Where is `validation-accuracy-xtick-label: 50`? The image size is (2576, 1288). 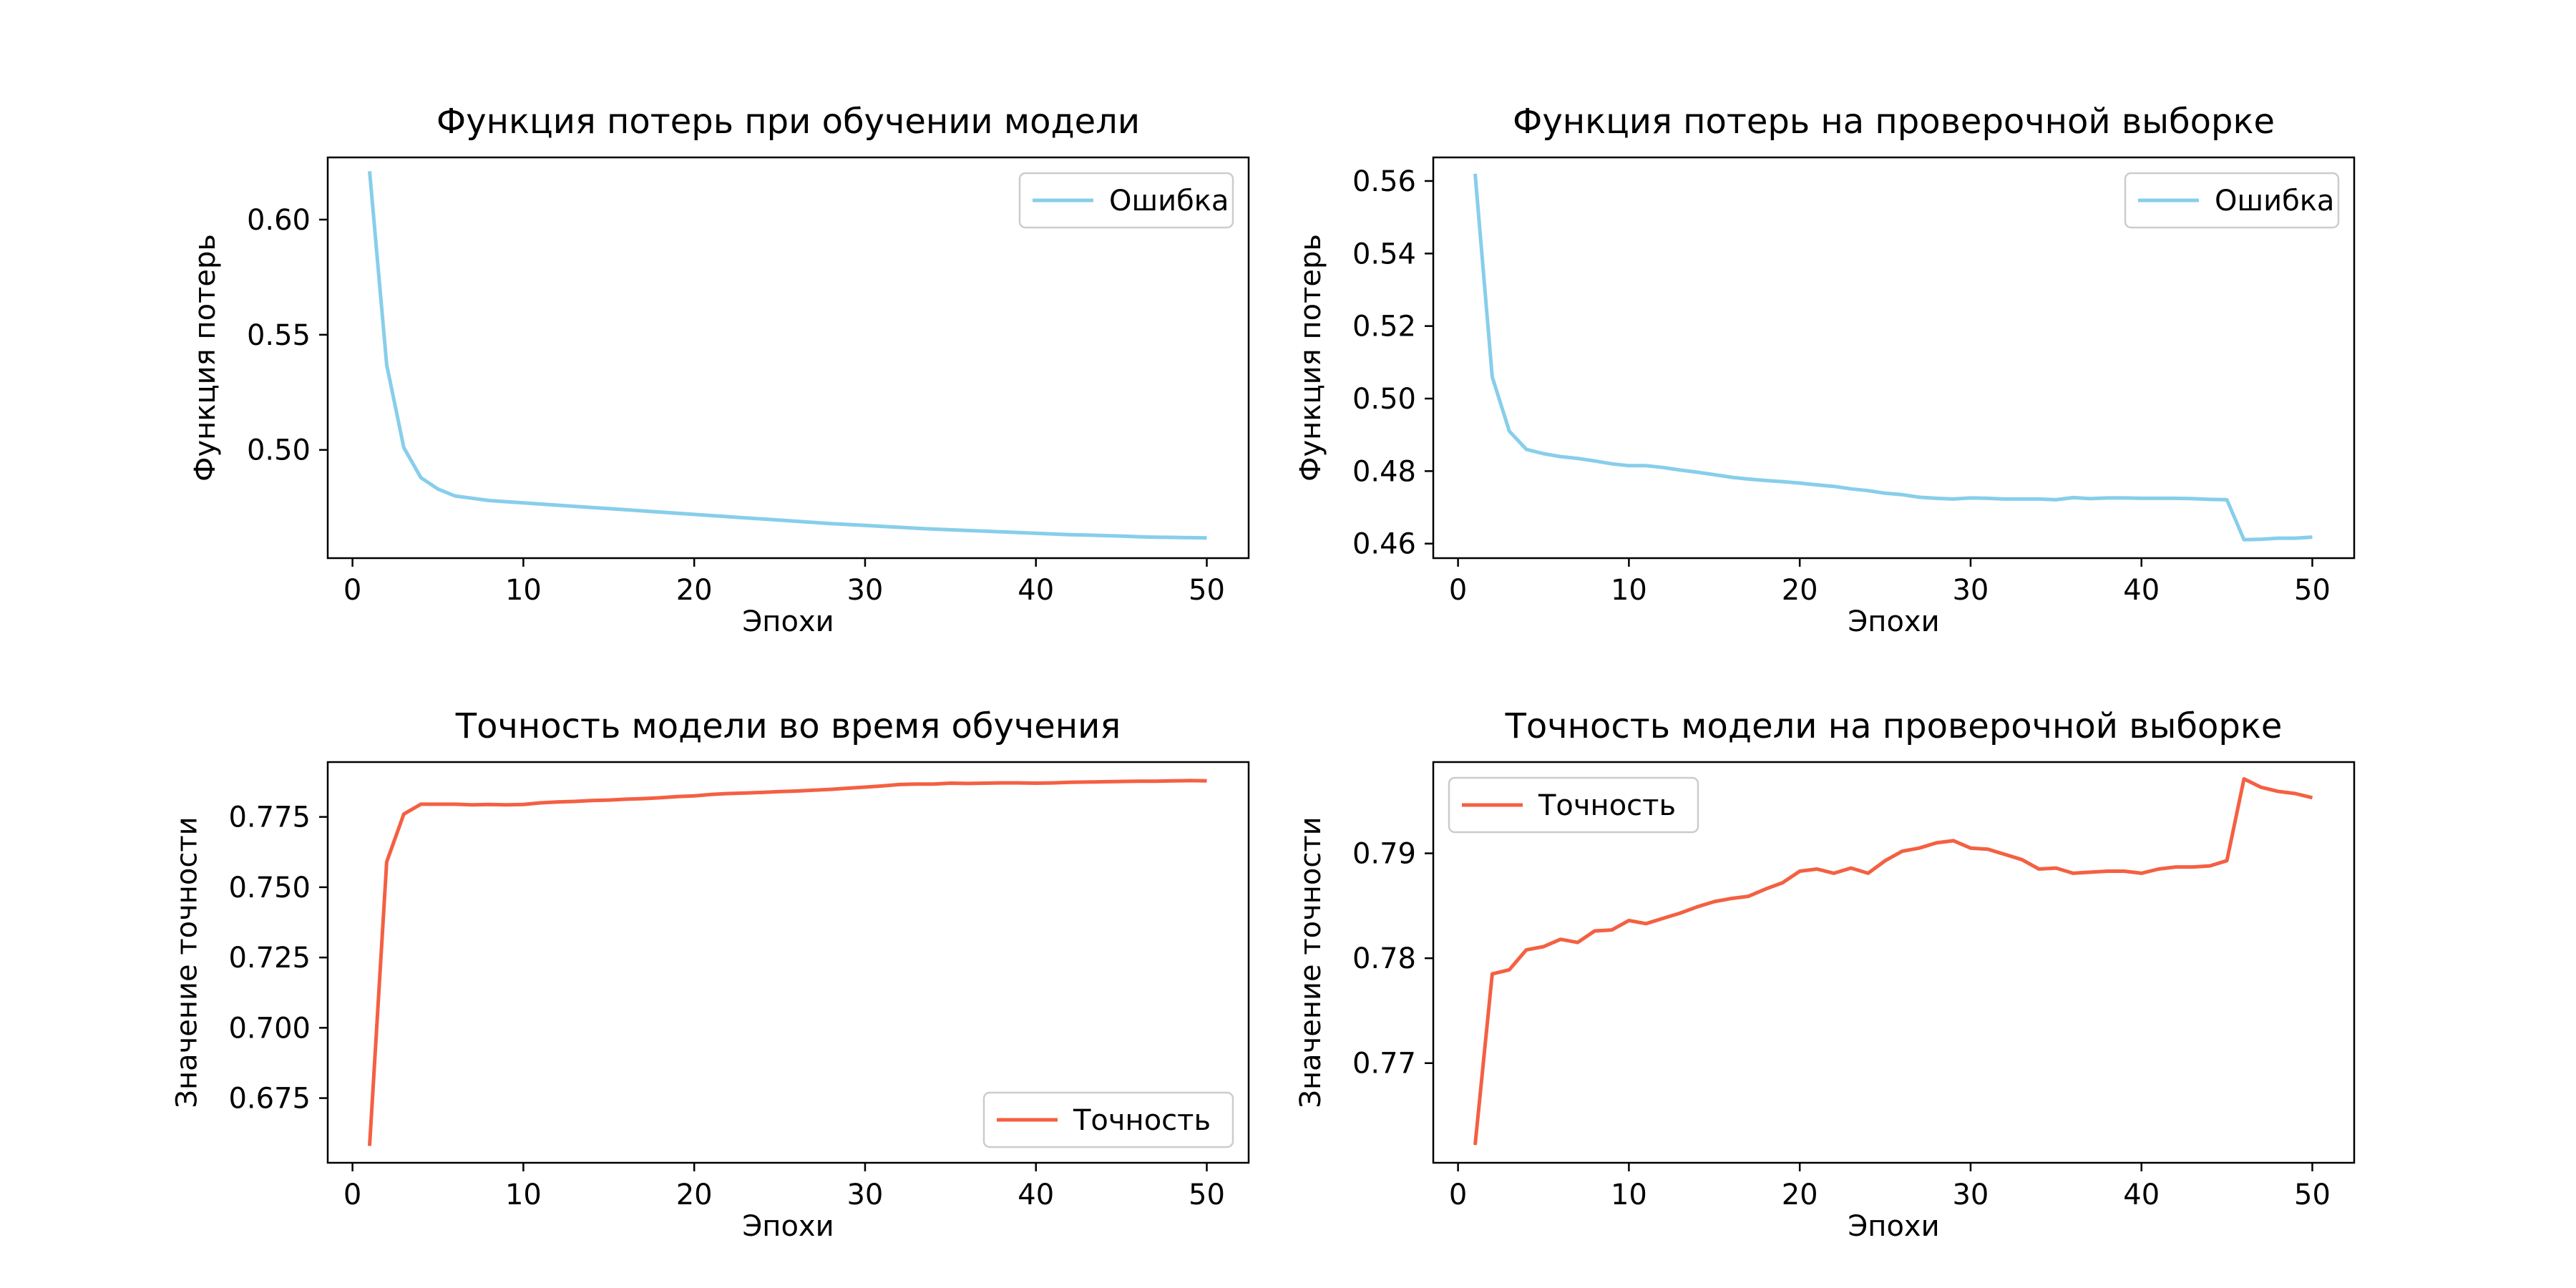 validation-accuracy-xtick-label: 50 is located at coordinates (2312, 1195).